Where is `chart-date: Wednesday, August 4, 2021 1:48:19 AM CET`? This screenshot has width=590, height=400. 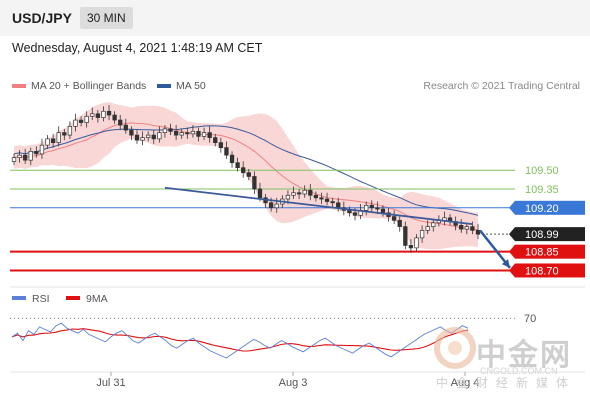
chart-date: Wednesday, August 4, 2021 1:48:19 AM CET is located at coordinates (137, 48).